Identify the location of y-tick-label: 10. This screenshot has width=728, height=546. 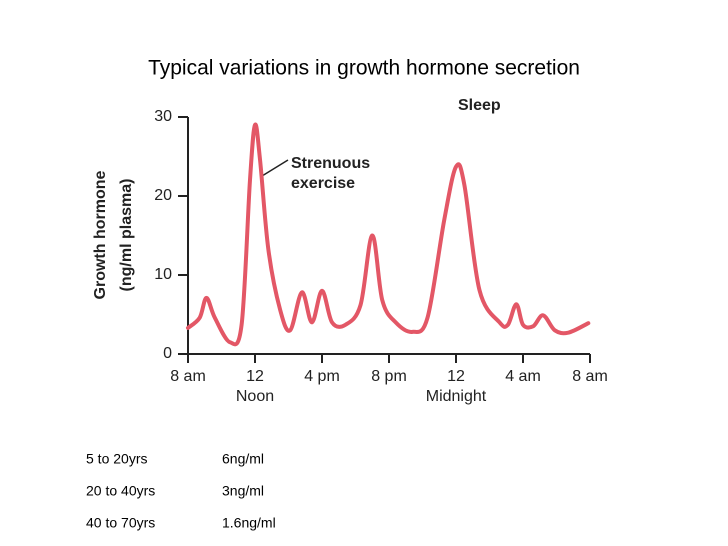
(163, 274).